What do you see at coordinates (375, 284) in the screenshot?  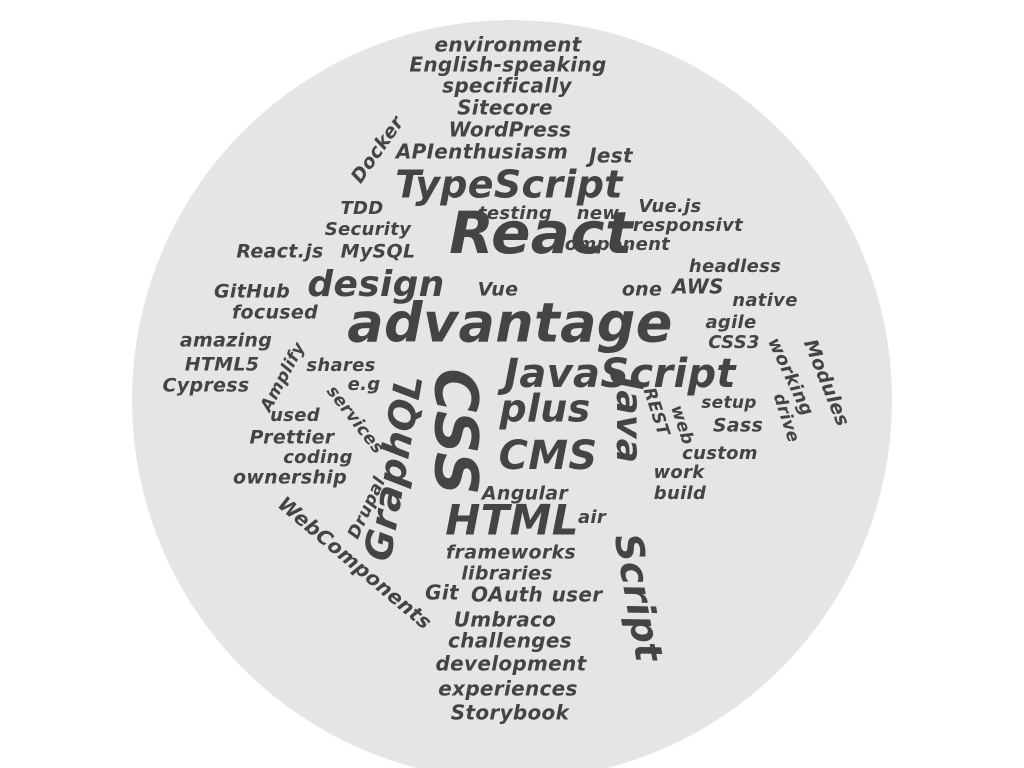 I see `word-design: design` at bounding box center [375, 284].